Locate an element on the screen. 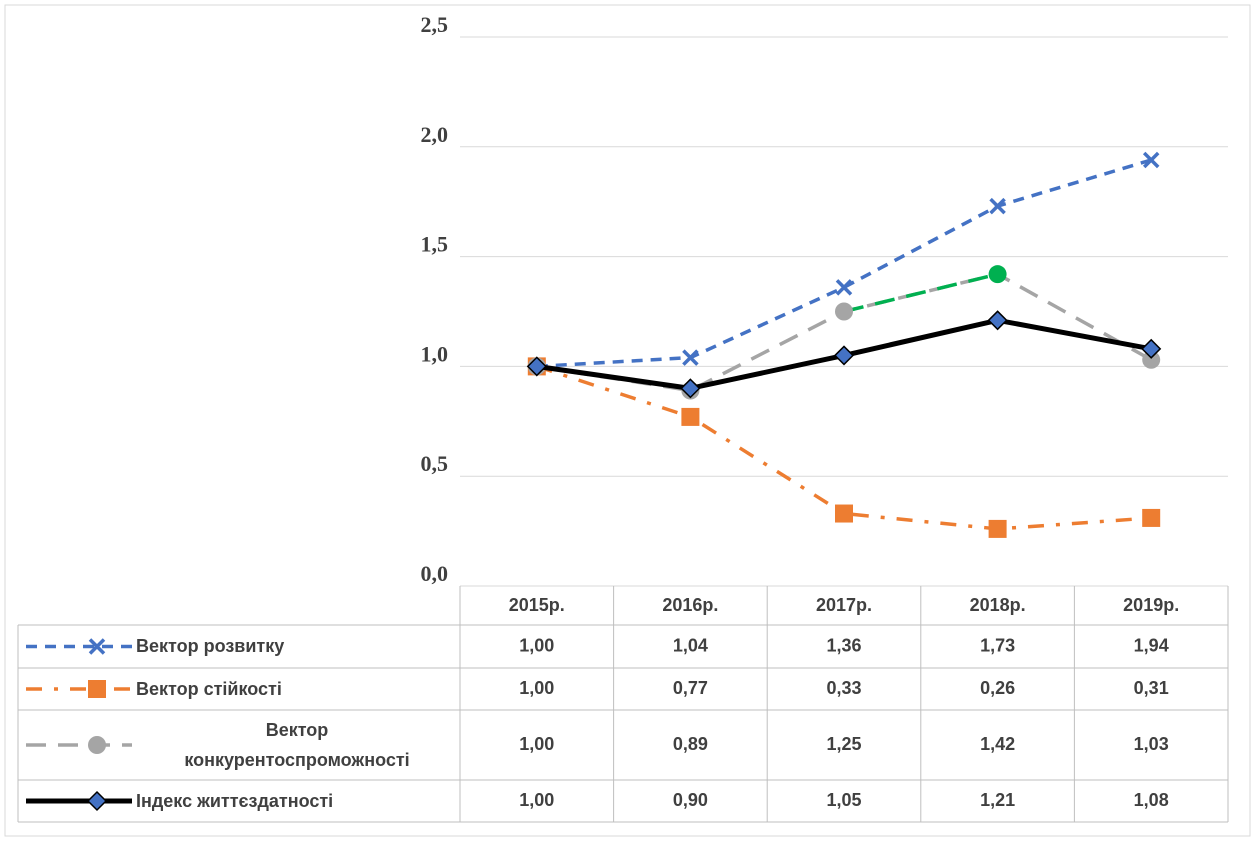 This screenshot has height=841, width=1255. legend-label: Вектор конкурентоспроможності is located at coordinates (297, 745).